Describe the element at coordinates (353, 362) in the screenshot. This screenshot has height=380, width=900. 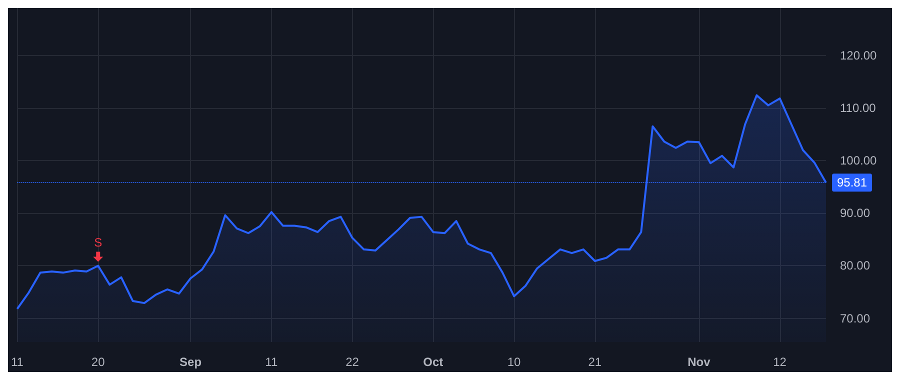
I see `x-tick-label: 22` at that location.